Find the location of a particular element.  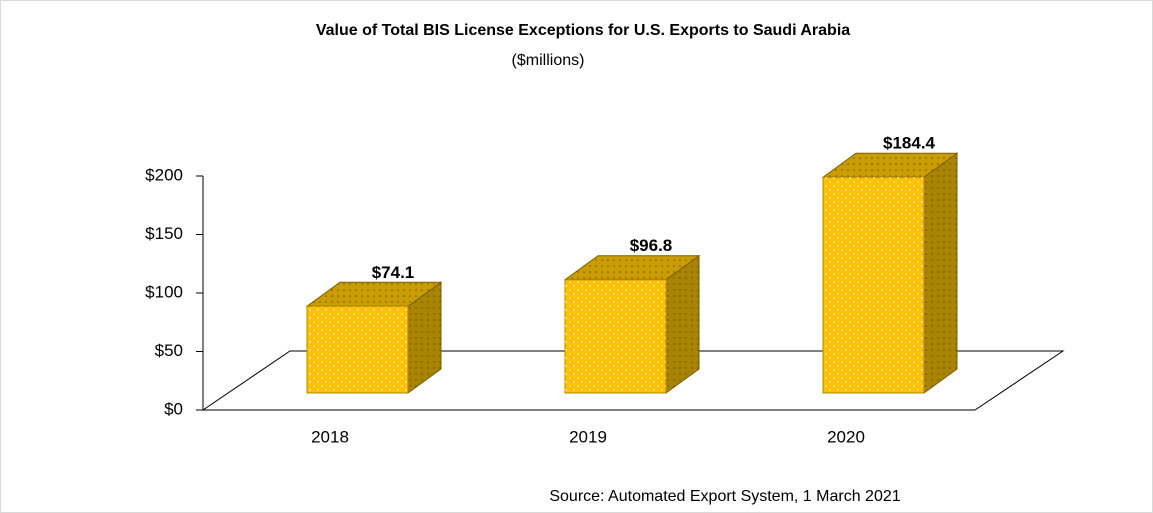

floor is located at coordinates (633, 380).